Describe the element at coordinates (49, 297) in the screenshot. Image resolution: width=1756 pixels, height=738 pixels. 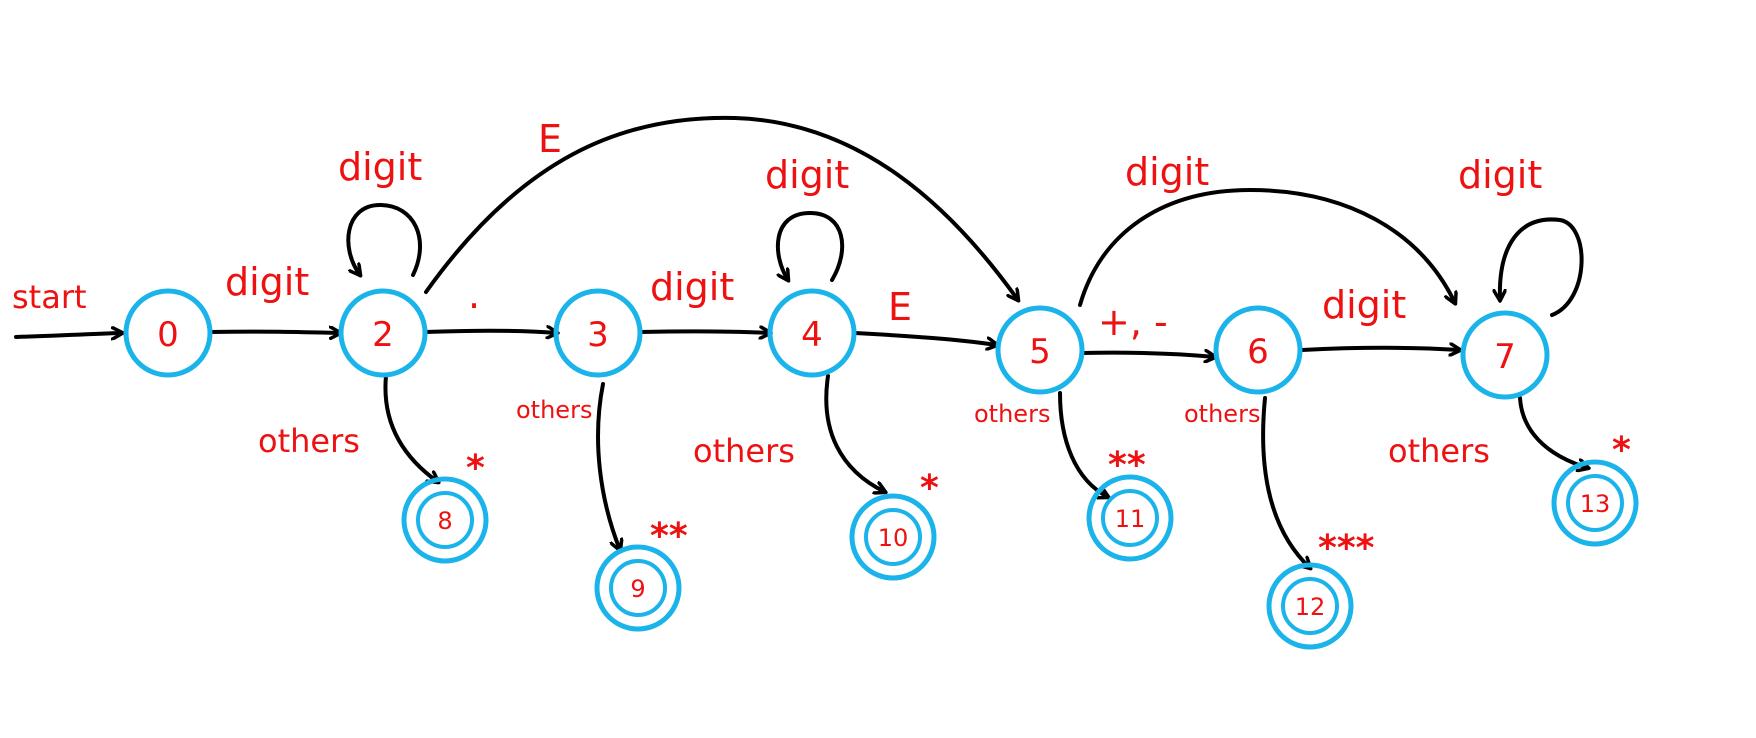
I see `start-label: start` at that location.